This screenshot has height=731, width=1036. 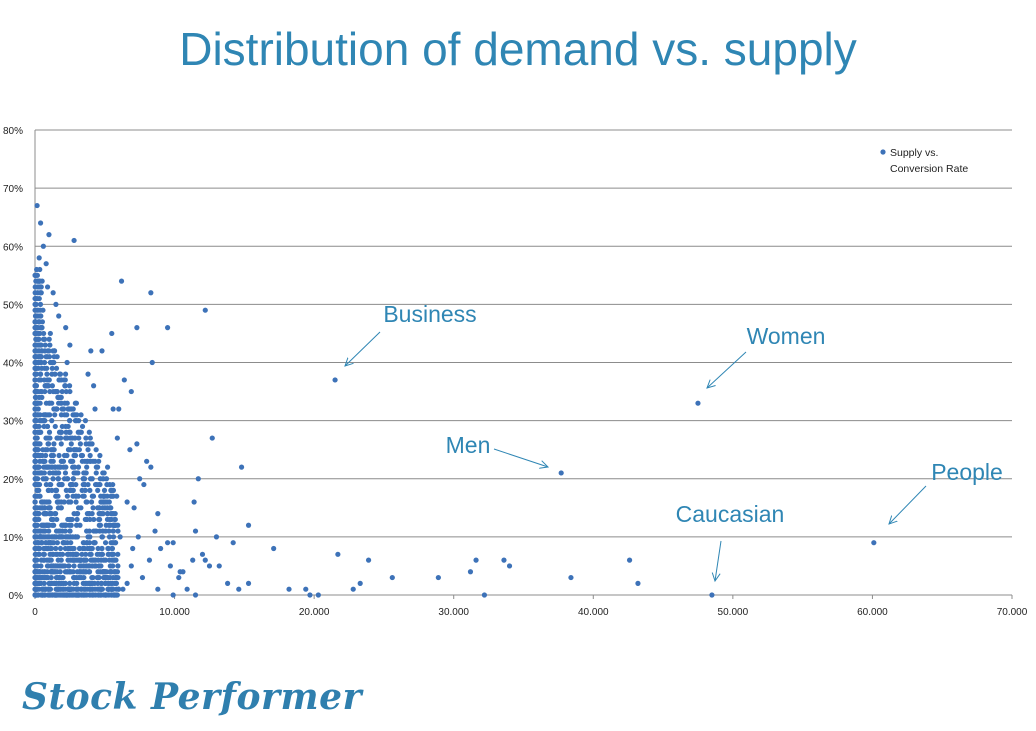 I want to click on x-tick-label: 10.000, so click(x=174, y=612).